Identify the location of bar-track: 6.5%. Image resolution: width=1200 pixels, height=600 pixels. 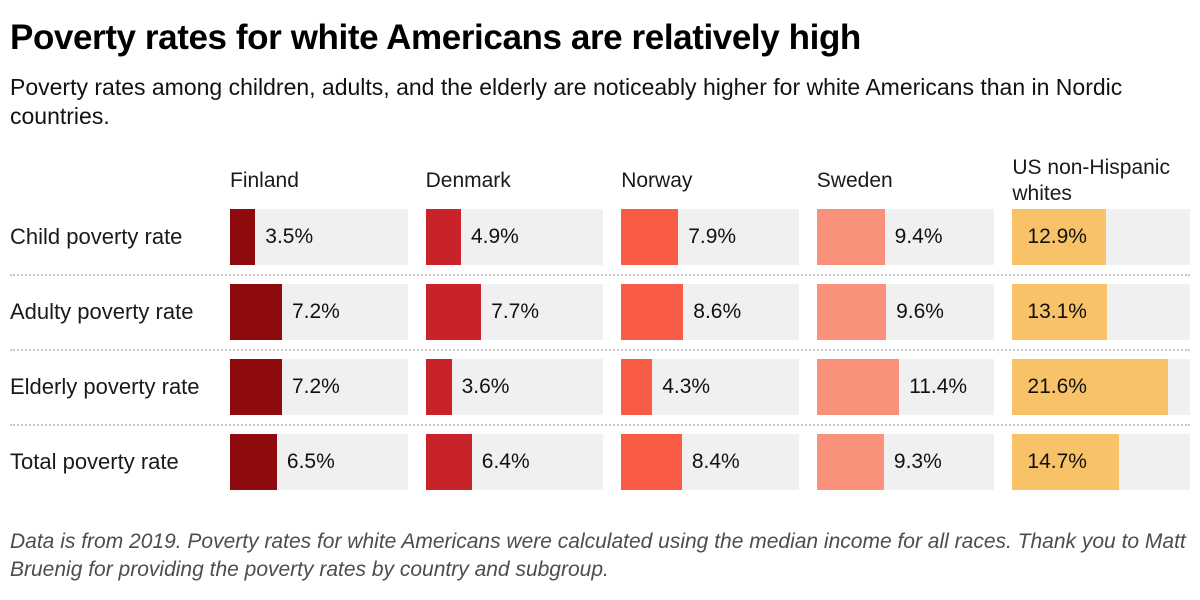
(319, 461).